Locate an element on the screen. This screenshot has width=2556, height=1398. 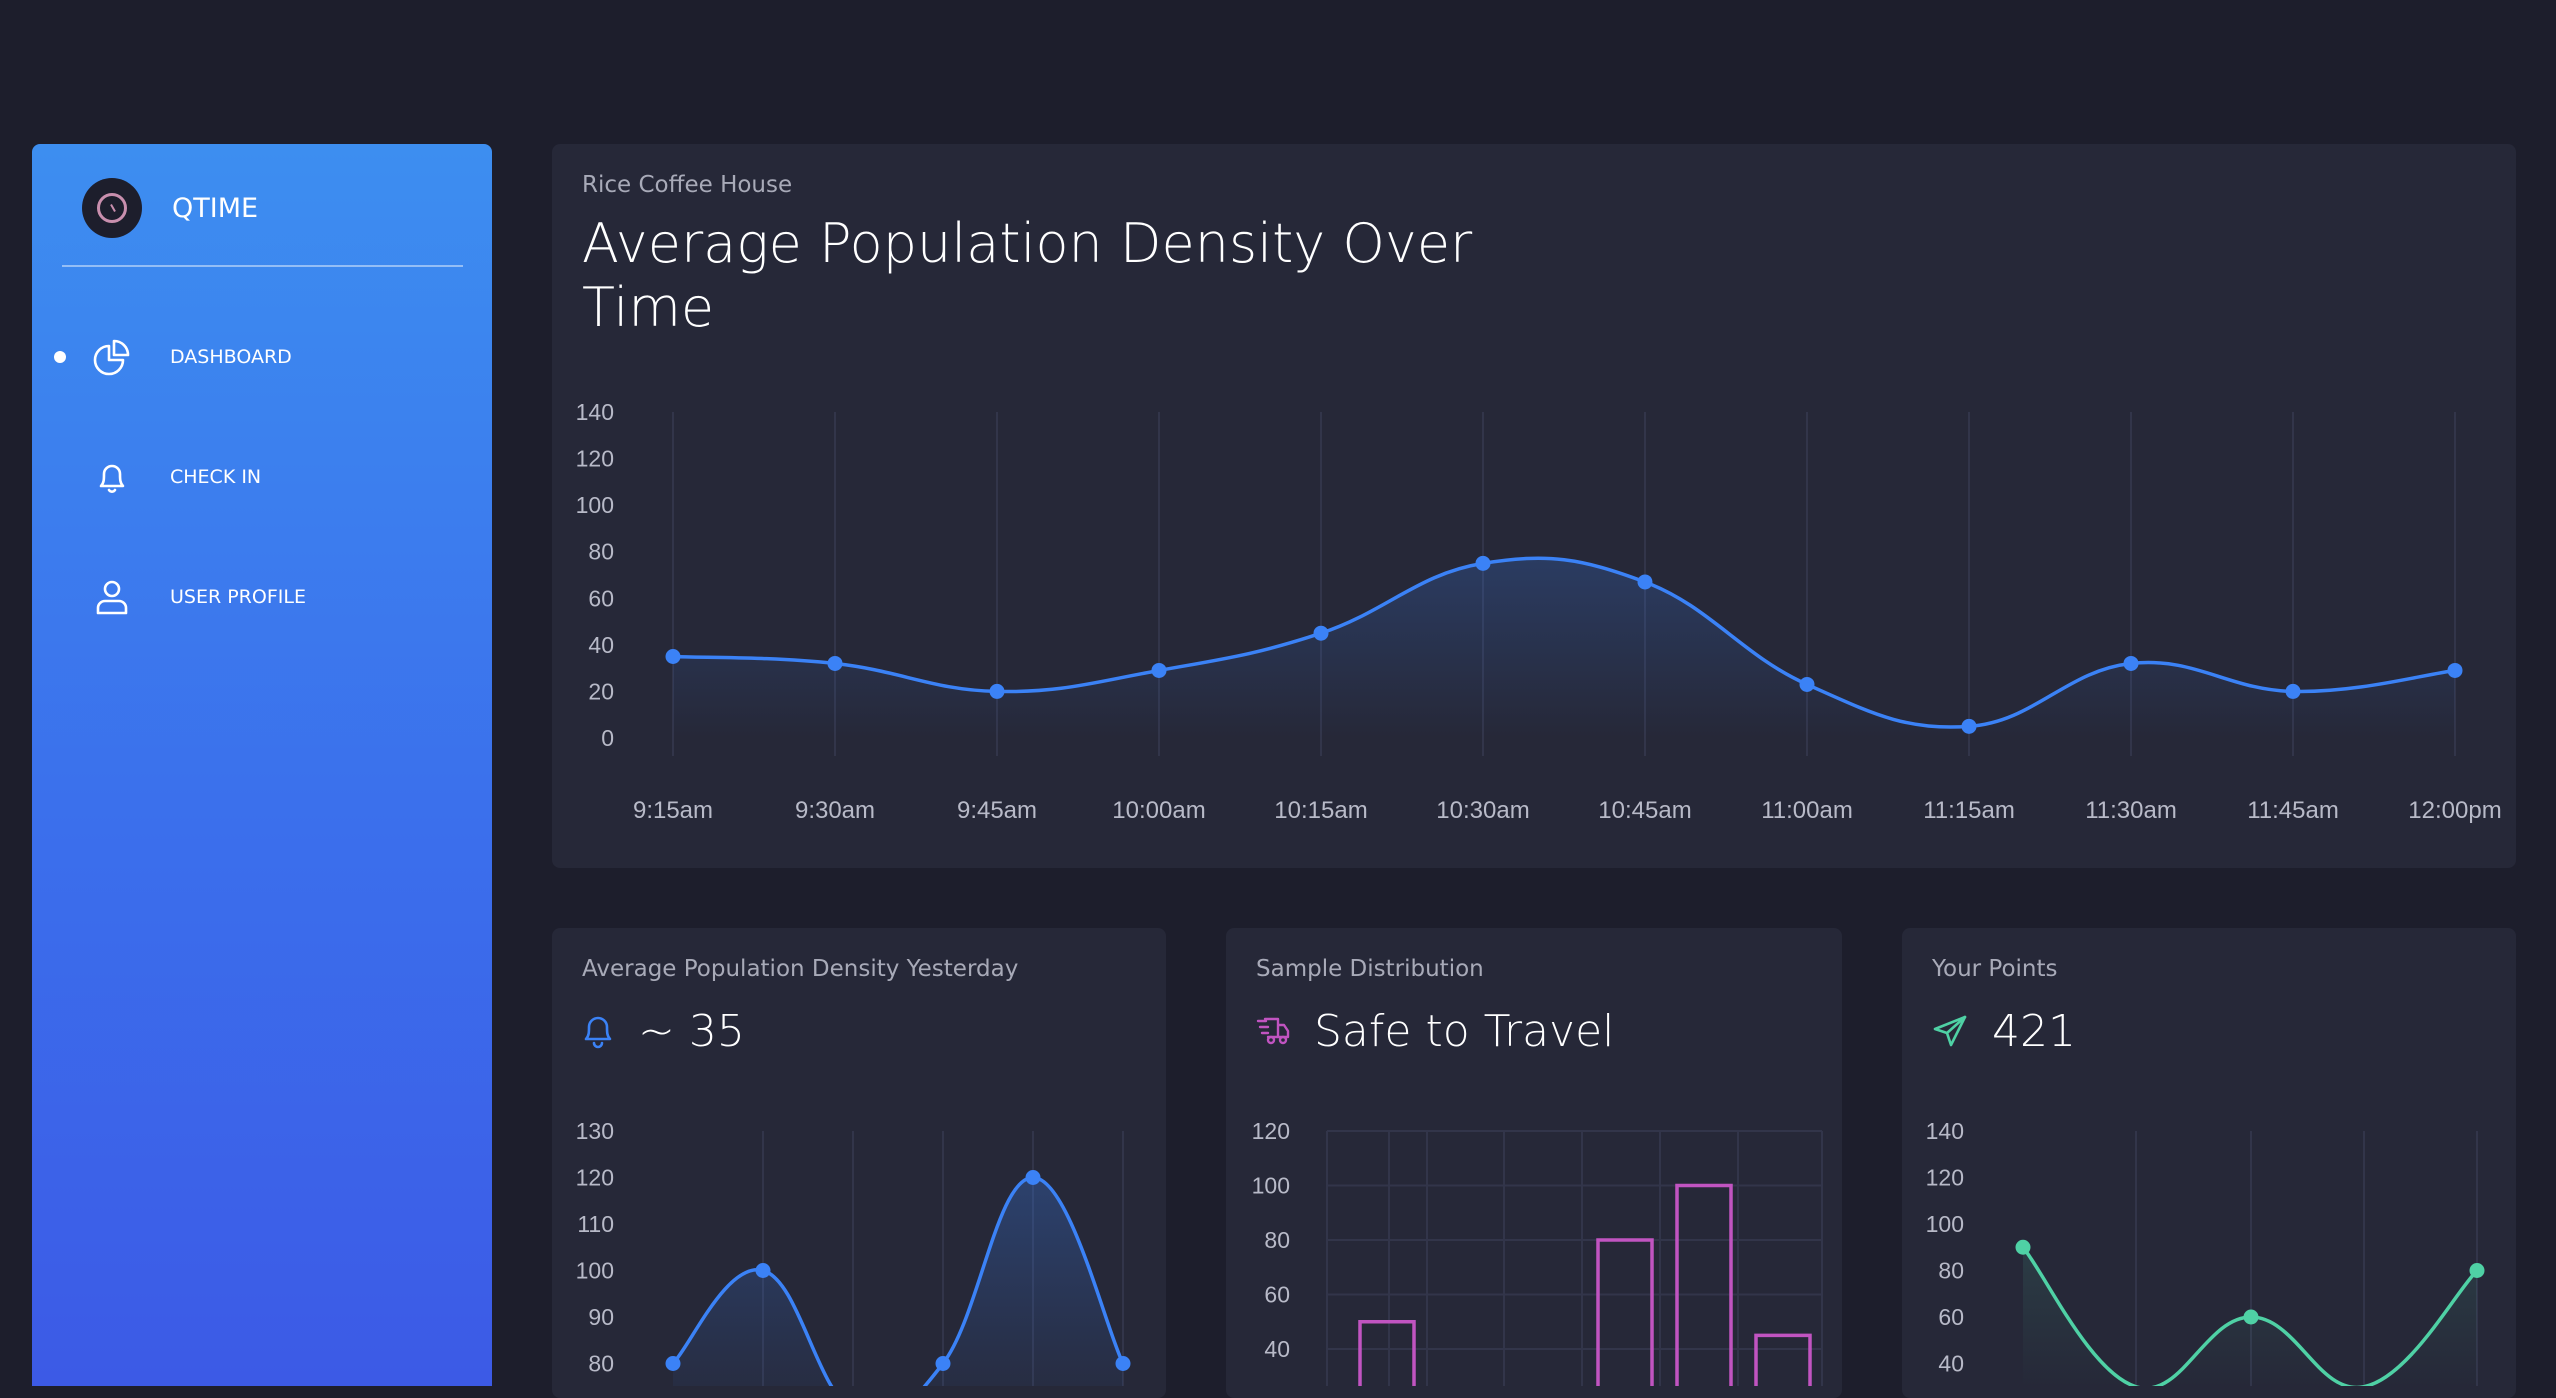
sidebar-item-user-profile: USER PROFILE is located at coordinates (262, 597).